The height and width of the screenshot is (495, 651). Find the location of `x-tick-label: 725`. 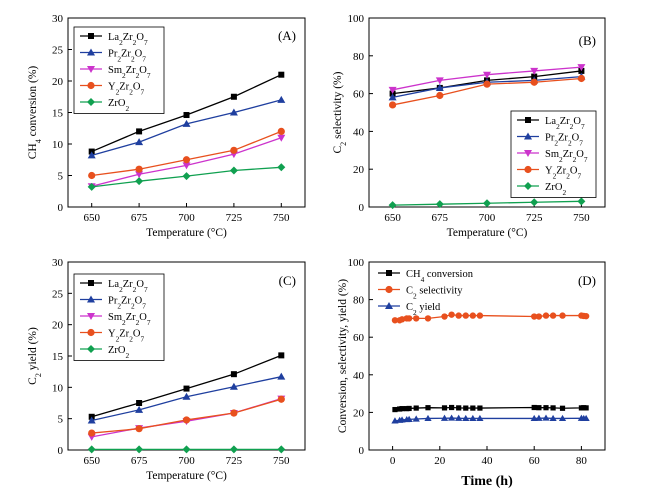

x-tick-label: 725 is located at coordinates (534, 218).